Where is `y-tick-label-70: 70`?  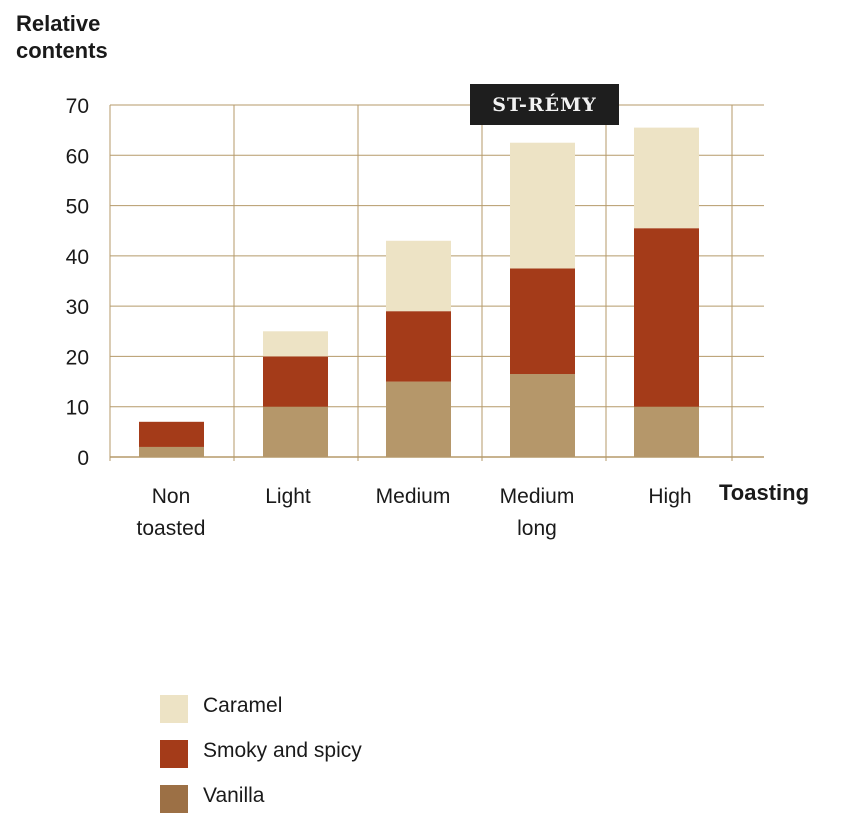 y-tick-label-70: 70 is located at coordinates (77, 106).